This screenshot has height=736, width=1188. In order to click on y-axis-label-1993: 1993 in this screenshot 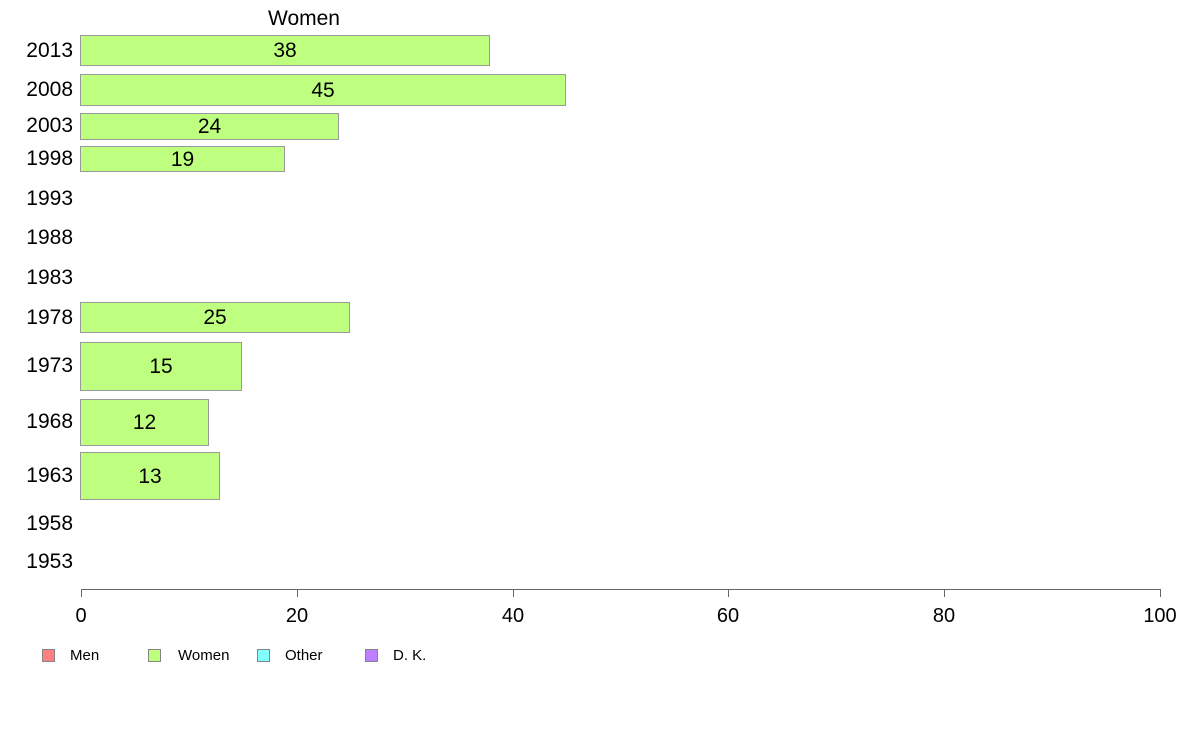, I will do `click(49, 198)`.